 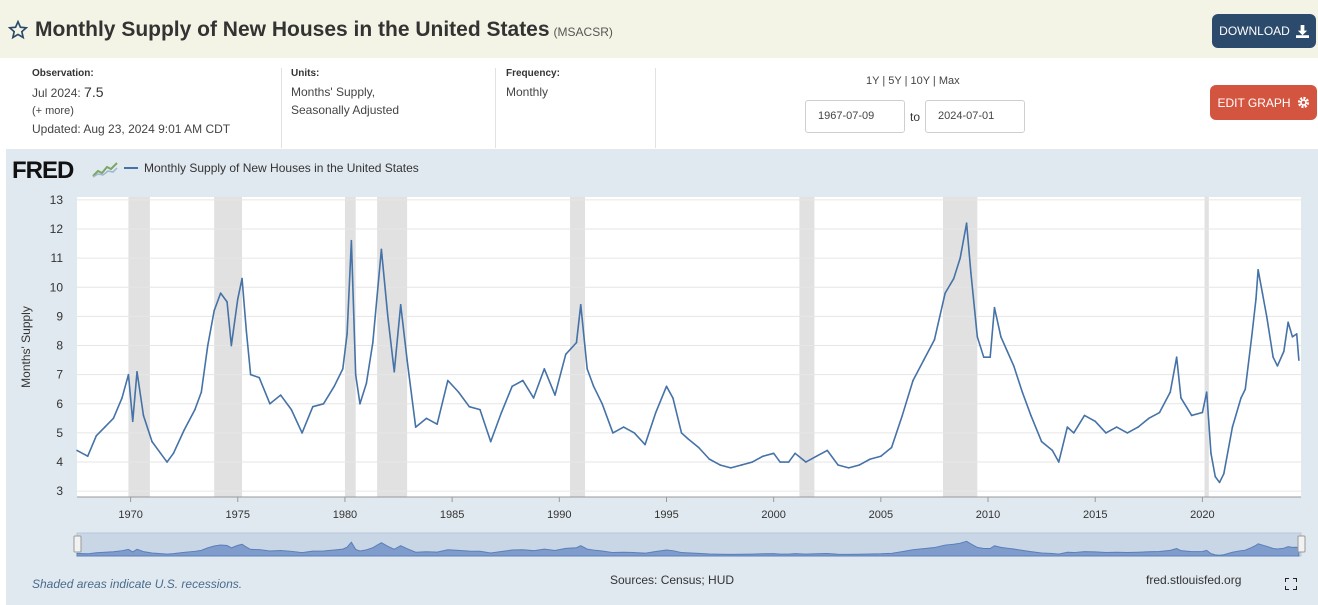 What do you see at coordinates (873, 81) in the screenshot?
I see `range-1y: 1Y` at bounding box center [873, 81].